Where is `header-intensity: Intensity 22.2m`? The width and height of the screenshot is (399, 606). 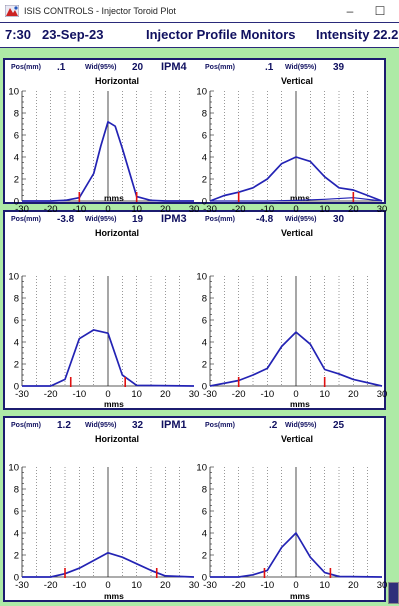
header-intensity: Intensity 22.2m is located at coordinates (357, 34).